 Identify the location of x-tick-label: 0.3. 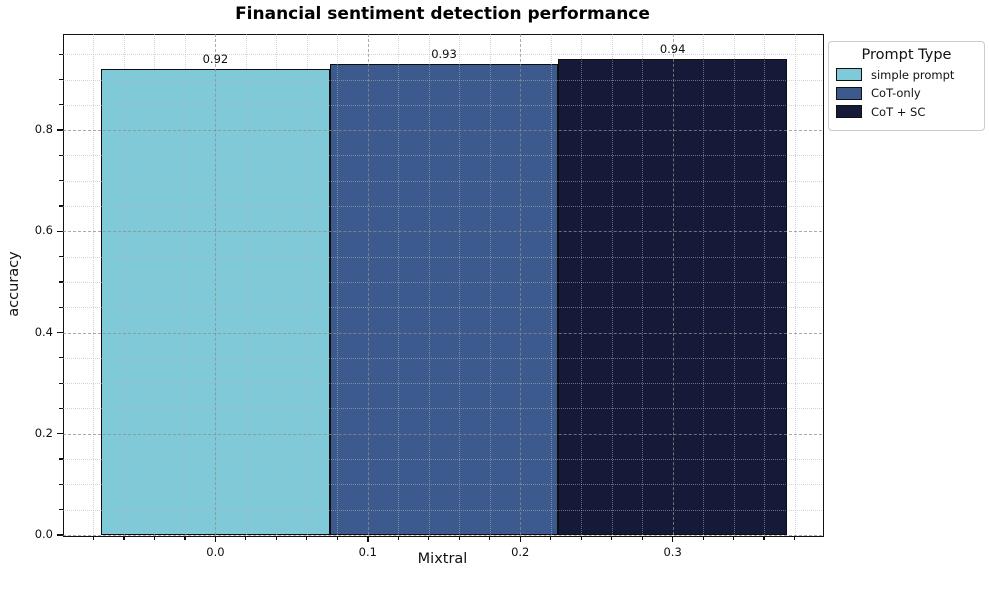
(672, 552).